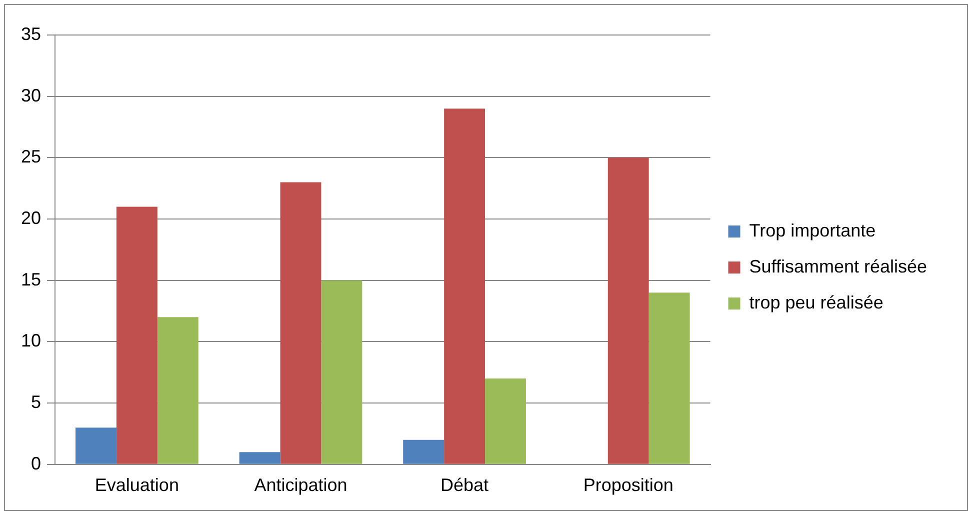 Image resolution: width=972 pixels, height=515 pixels. What do you see at coordinates (31, 218) in the screenshot?
I see `y-tick-label: 20` at bounding box center [31, 218].